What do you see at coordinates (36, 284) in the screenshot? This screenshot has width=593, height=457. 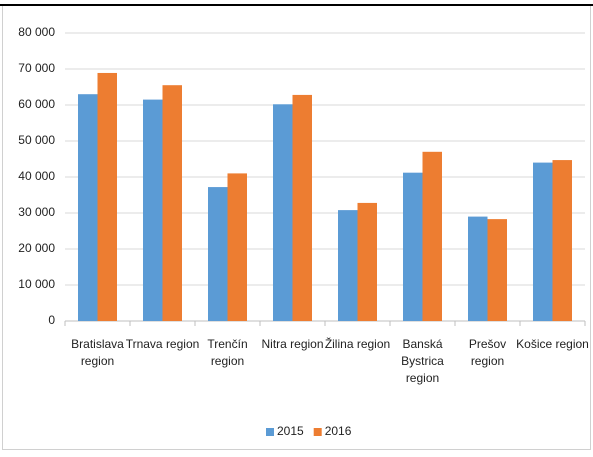 I see `y-tick-label: 10 000` at bounding box center [36, 284].